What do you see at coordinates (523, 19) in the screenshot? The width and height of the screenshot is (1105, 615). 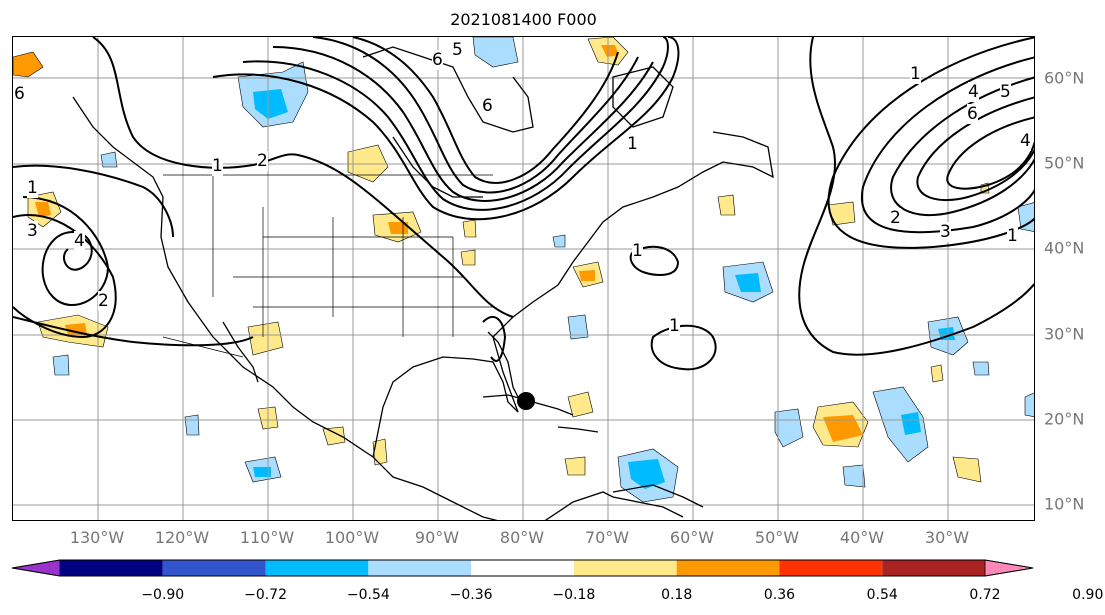 I see `map-title: 2021081400 F000` at bounding box center [523, 19].